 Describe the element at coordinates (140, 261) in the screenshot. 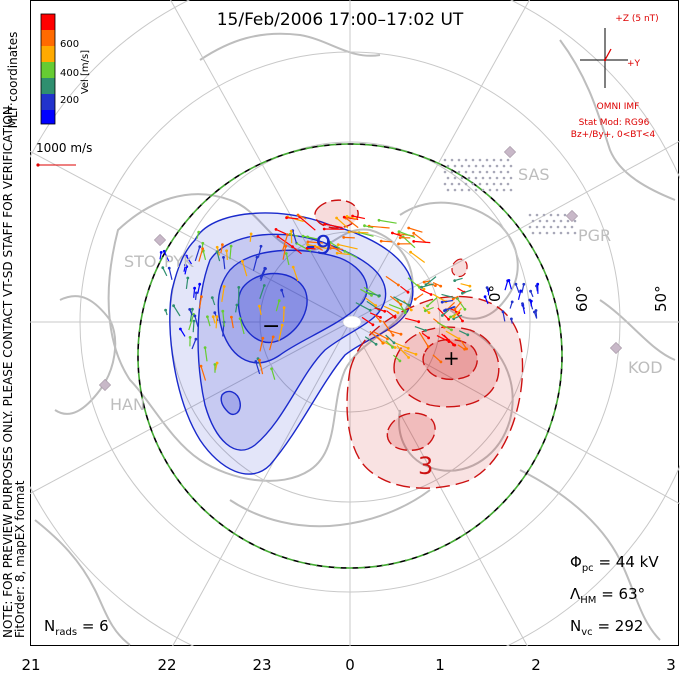

I see `station-label-sto: STO` at that location.